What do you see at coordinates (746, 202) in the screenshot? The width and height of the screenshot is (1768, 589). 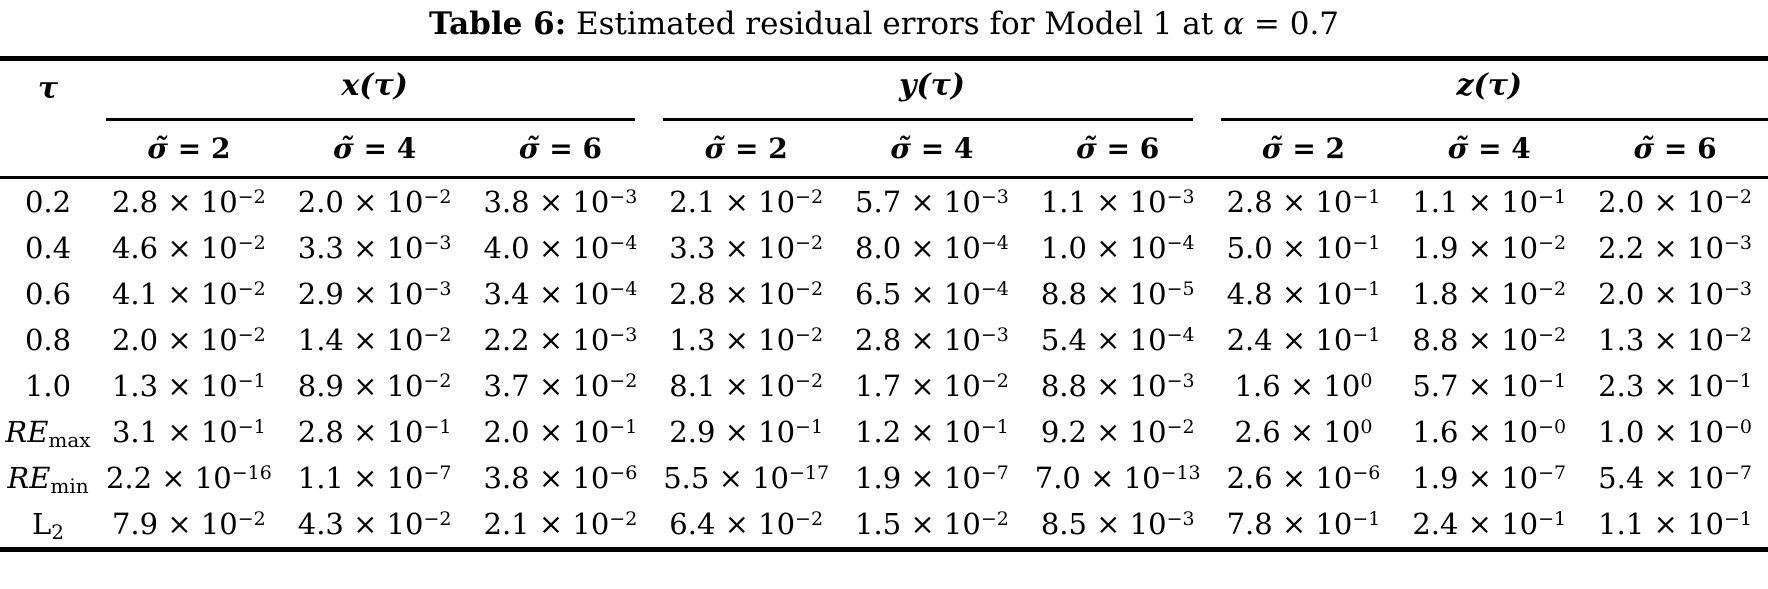 I see `value-cell: 2.1 × 10−2` at bounding box center [746, 202].